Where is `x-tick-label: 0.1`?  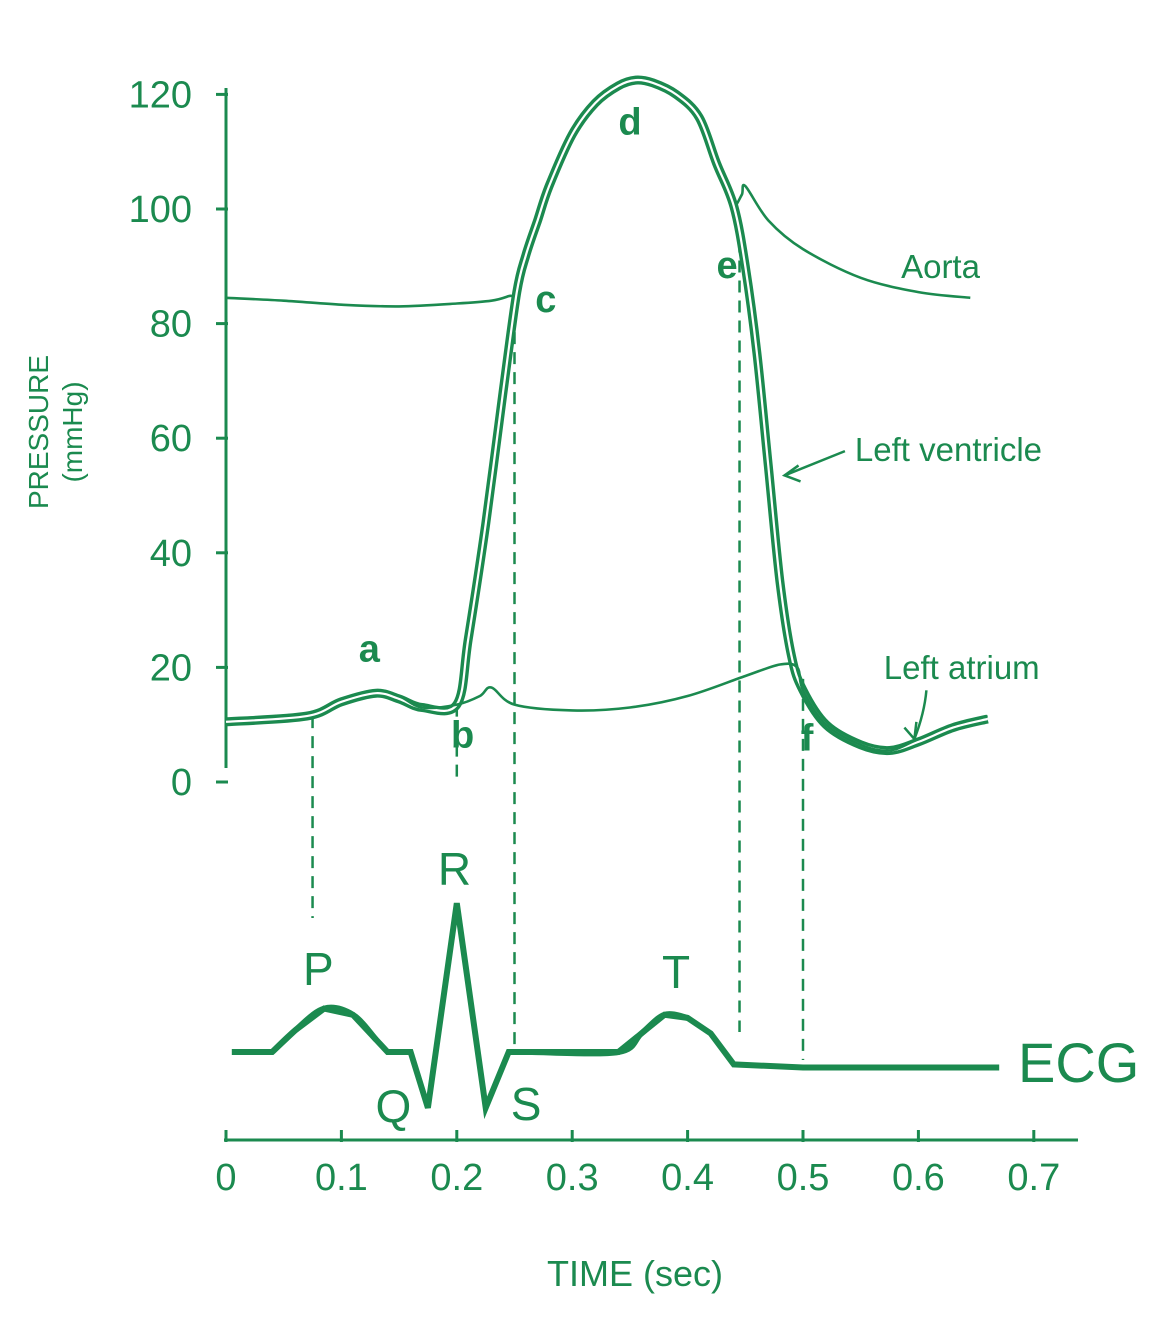
x-tick-label: 0.1 is located at coordinates (341, 1178).